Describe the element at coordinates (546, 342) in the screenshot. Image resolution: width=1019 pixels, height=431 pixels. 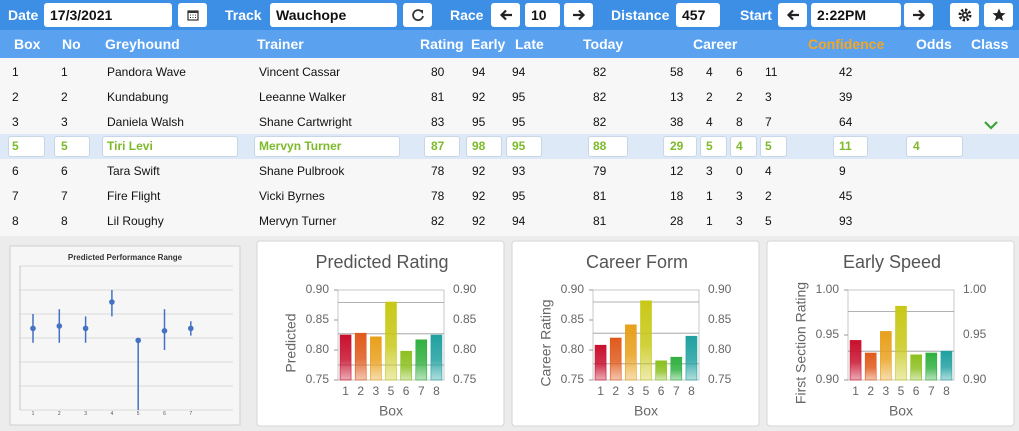
I see `y-axis-label: Career Rating` at that location.